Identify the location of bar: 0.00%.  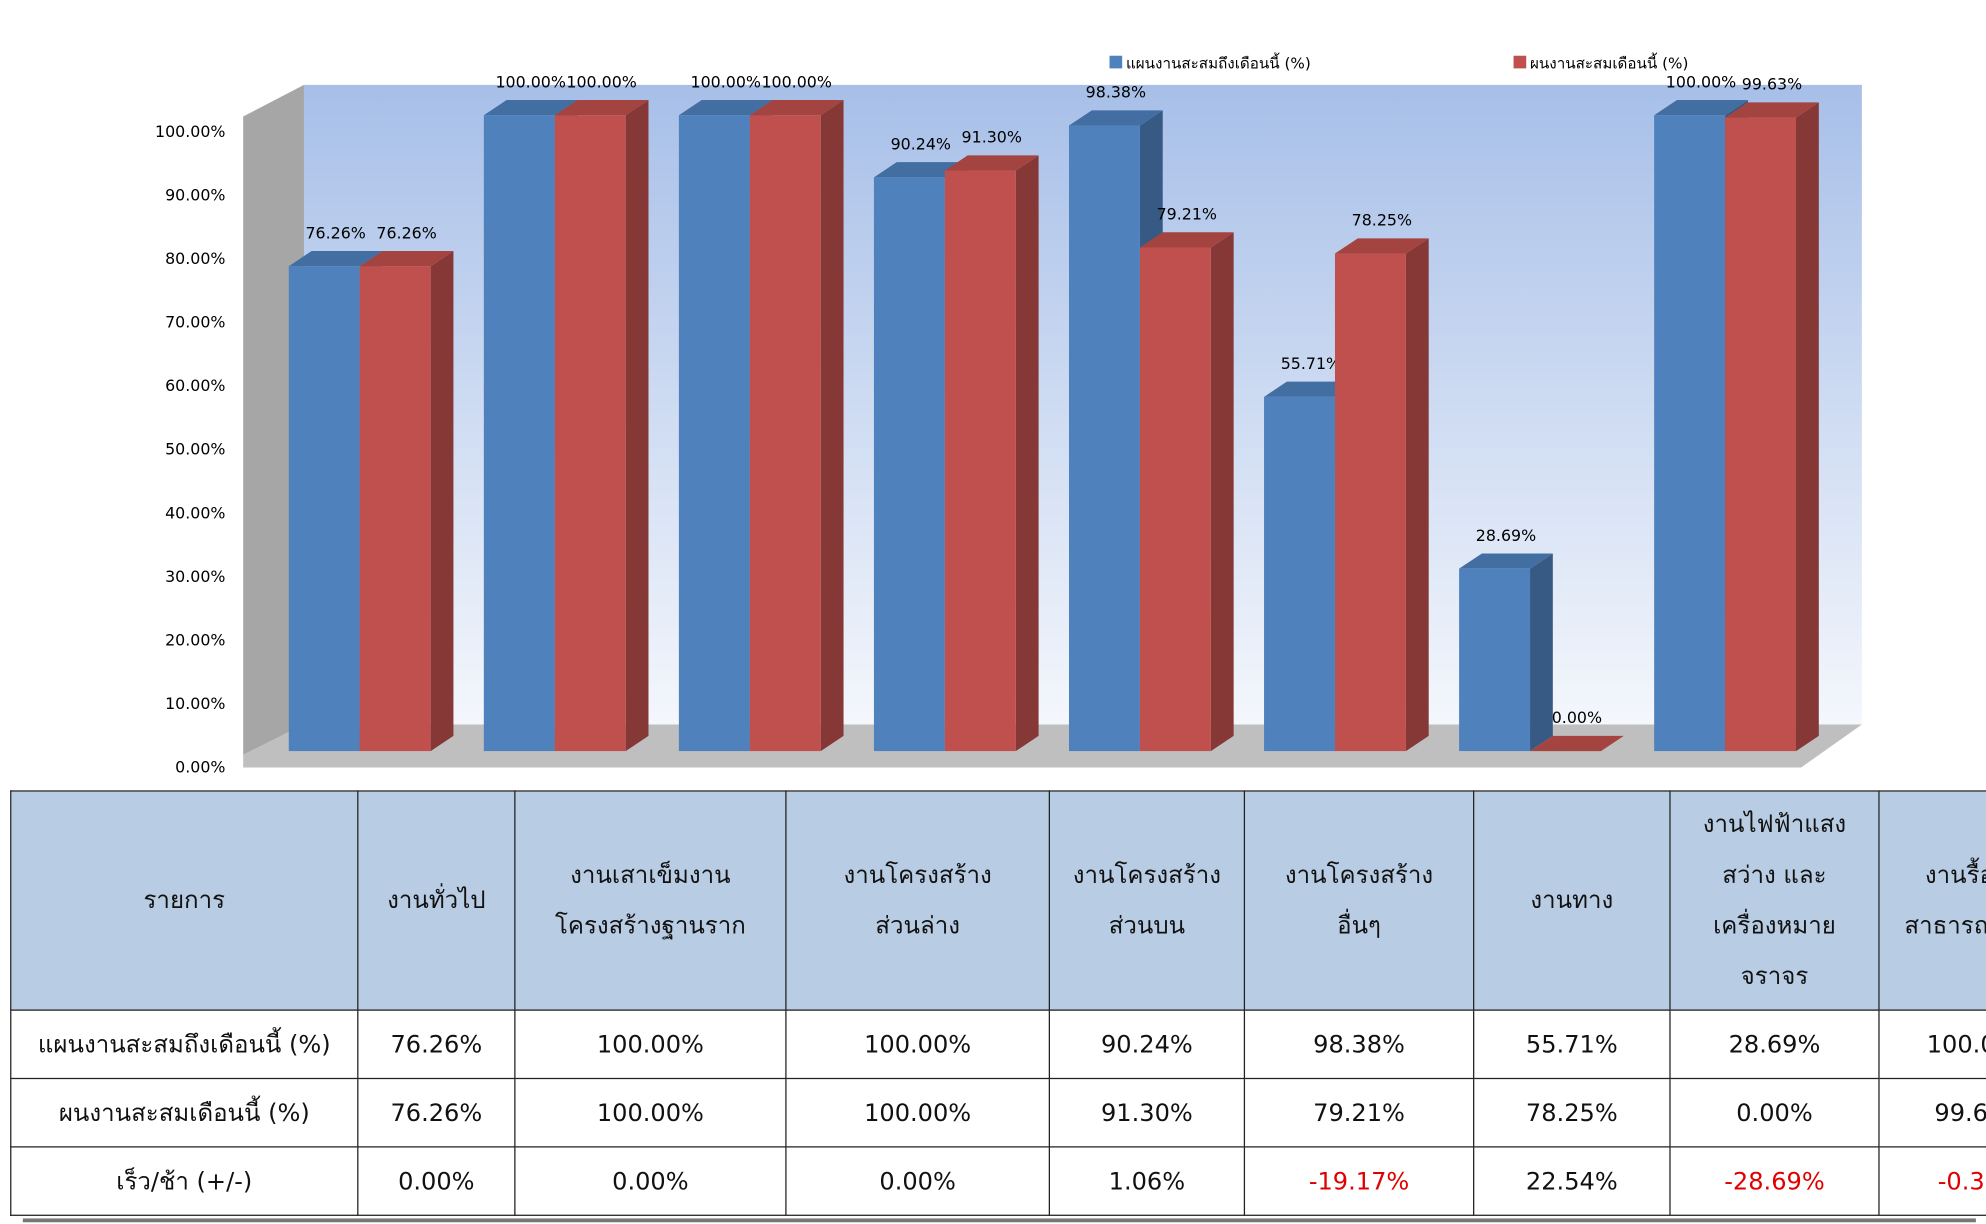
(1577, 730).